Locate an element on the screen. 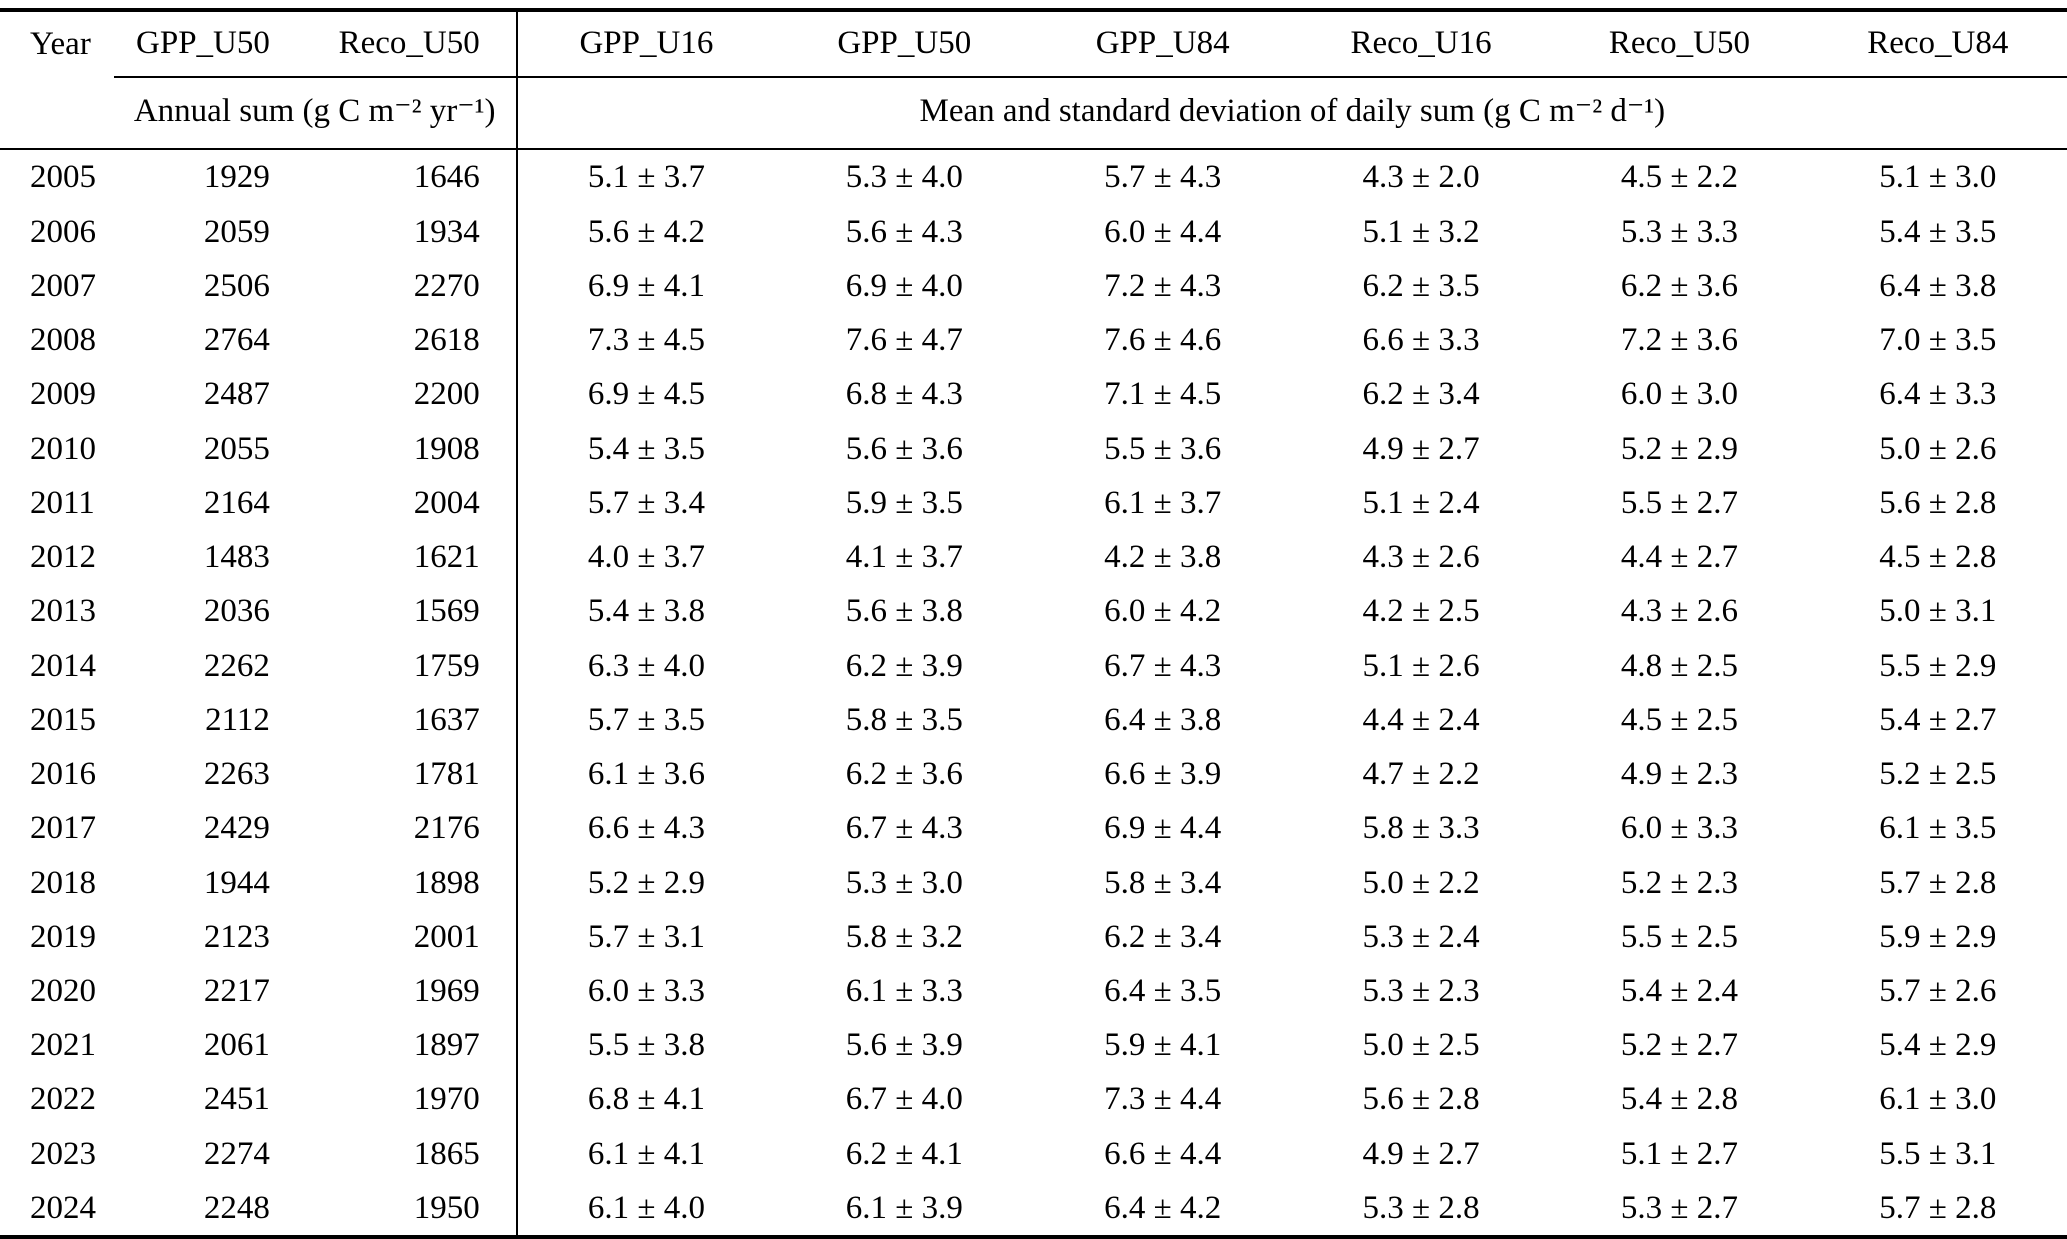 The width and height of the screenshot is (2067, 1239). reco-u16-daily-cell: 4.3 ± 2.6 is located at coordinates (1421, 557).